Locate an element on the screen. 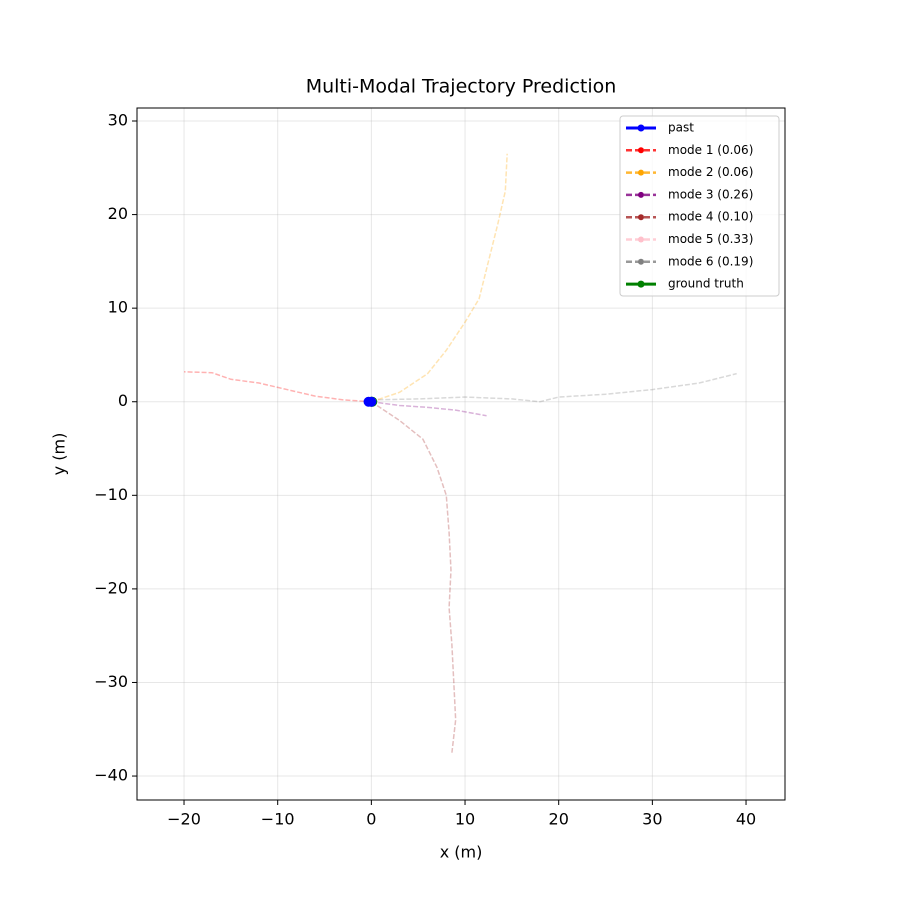 The image size is (900, 900). legend-box is located at coordinates (699, 206).